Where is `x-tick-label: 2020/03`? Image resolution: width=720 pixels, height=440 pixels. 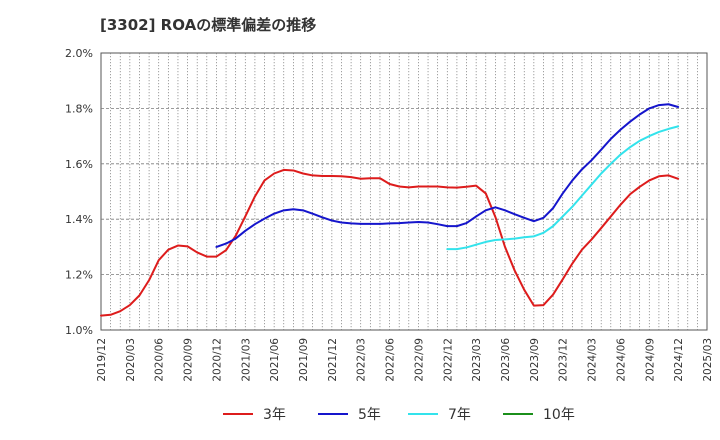 x-tick-label: 2020/03 is located at coordinates (131, 360).